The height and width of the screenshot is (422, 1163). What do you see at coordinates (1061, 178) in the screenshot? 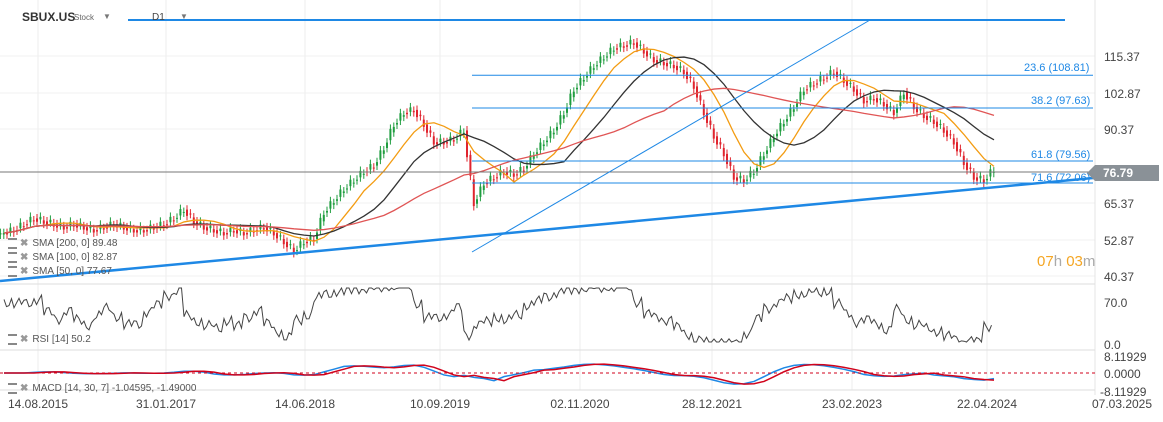
I see `fib-label: 71.6 (72.06)` at bounding box center [1061, 178].